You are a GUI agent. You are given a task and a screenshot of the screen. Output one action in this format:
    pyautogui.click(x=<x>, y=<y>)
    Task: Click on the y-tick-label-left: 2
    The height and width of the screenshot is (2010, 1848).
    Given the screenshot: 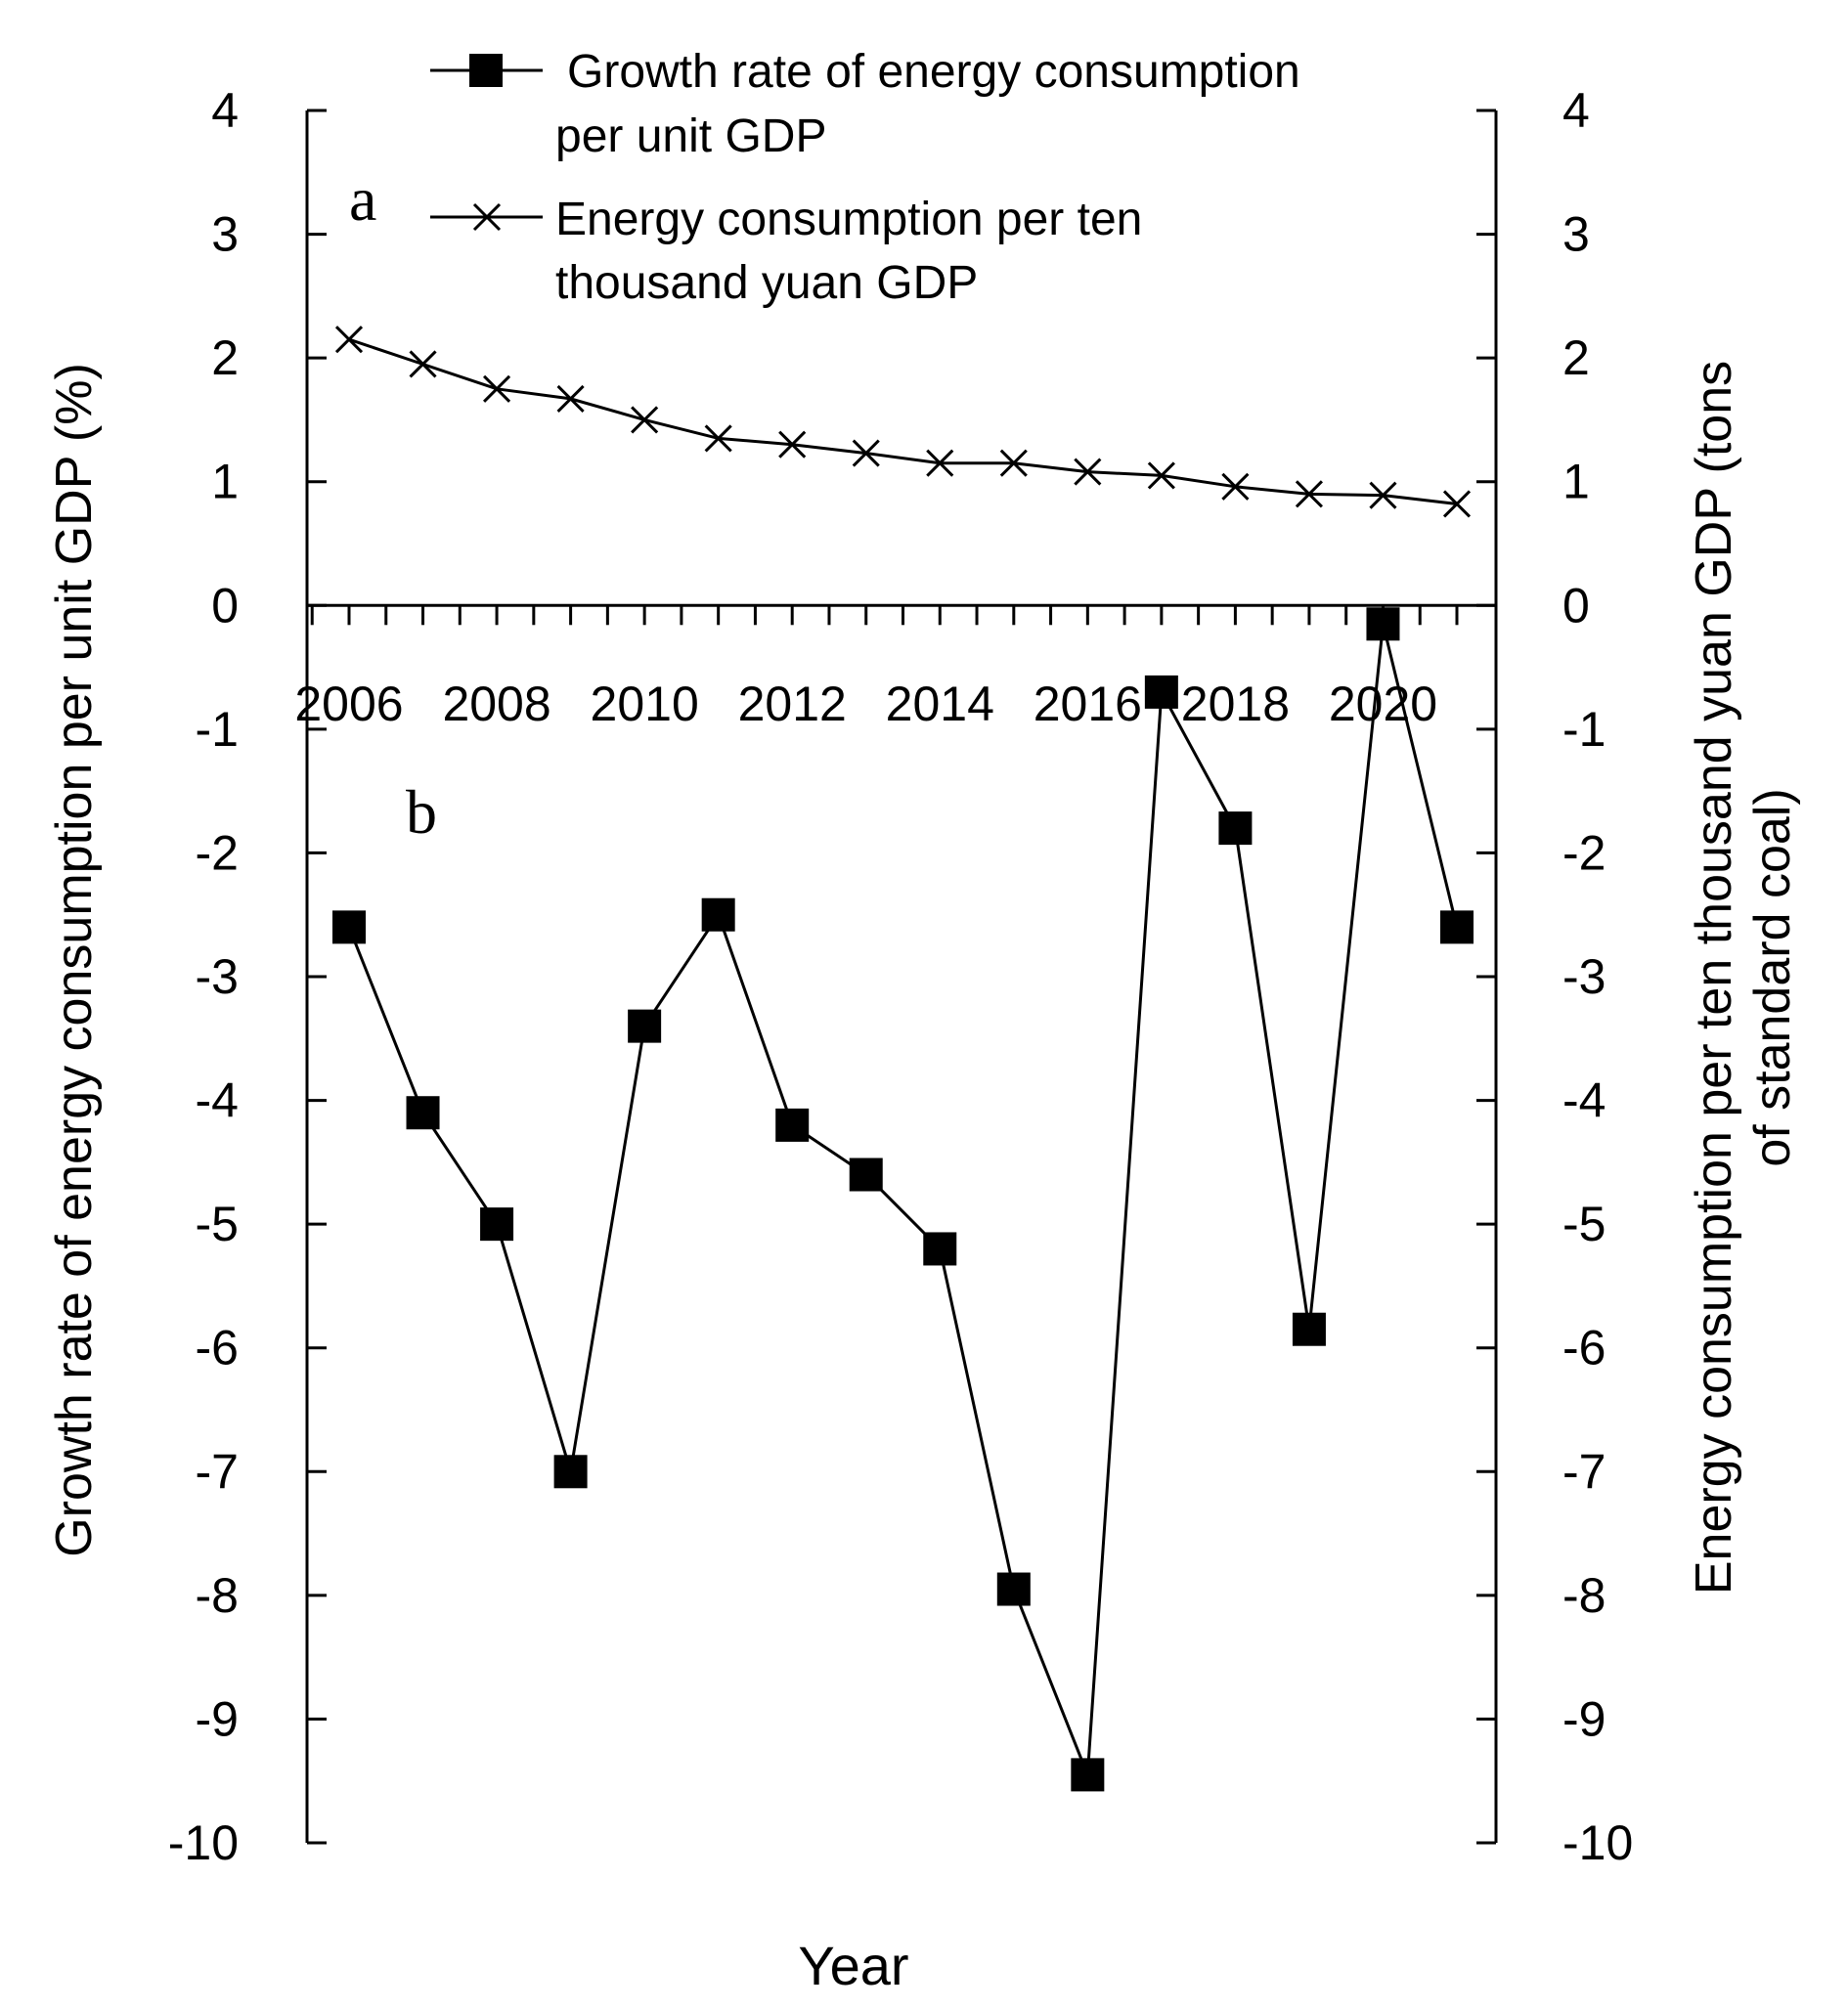 What is the action you would take?
    pyautogui.click(x=225, y=357)
    